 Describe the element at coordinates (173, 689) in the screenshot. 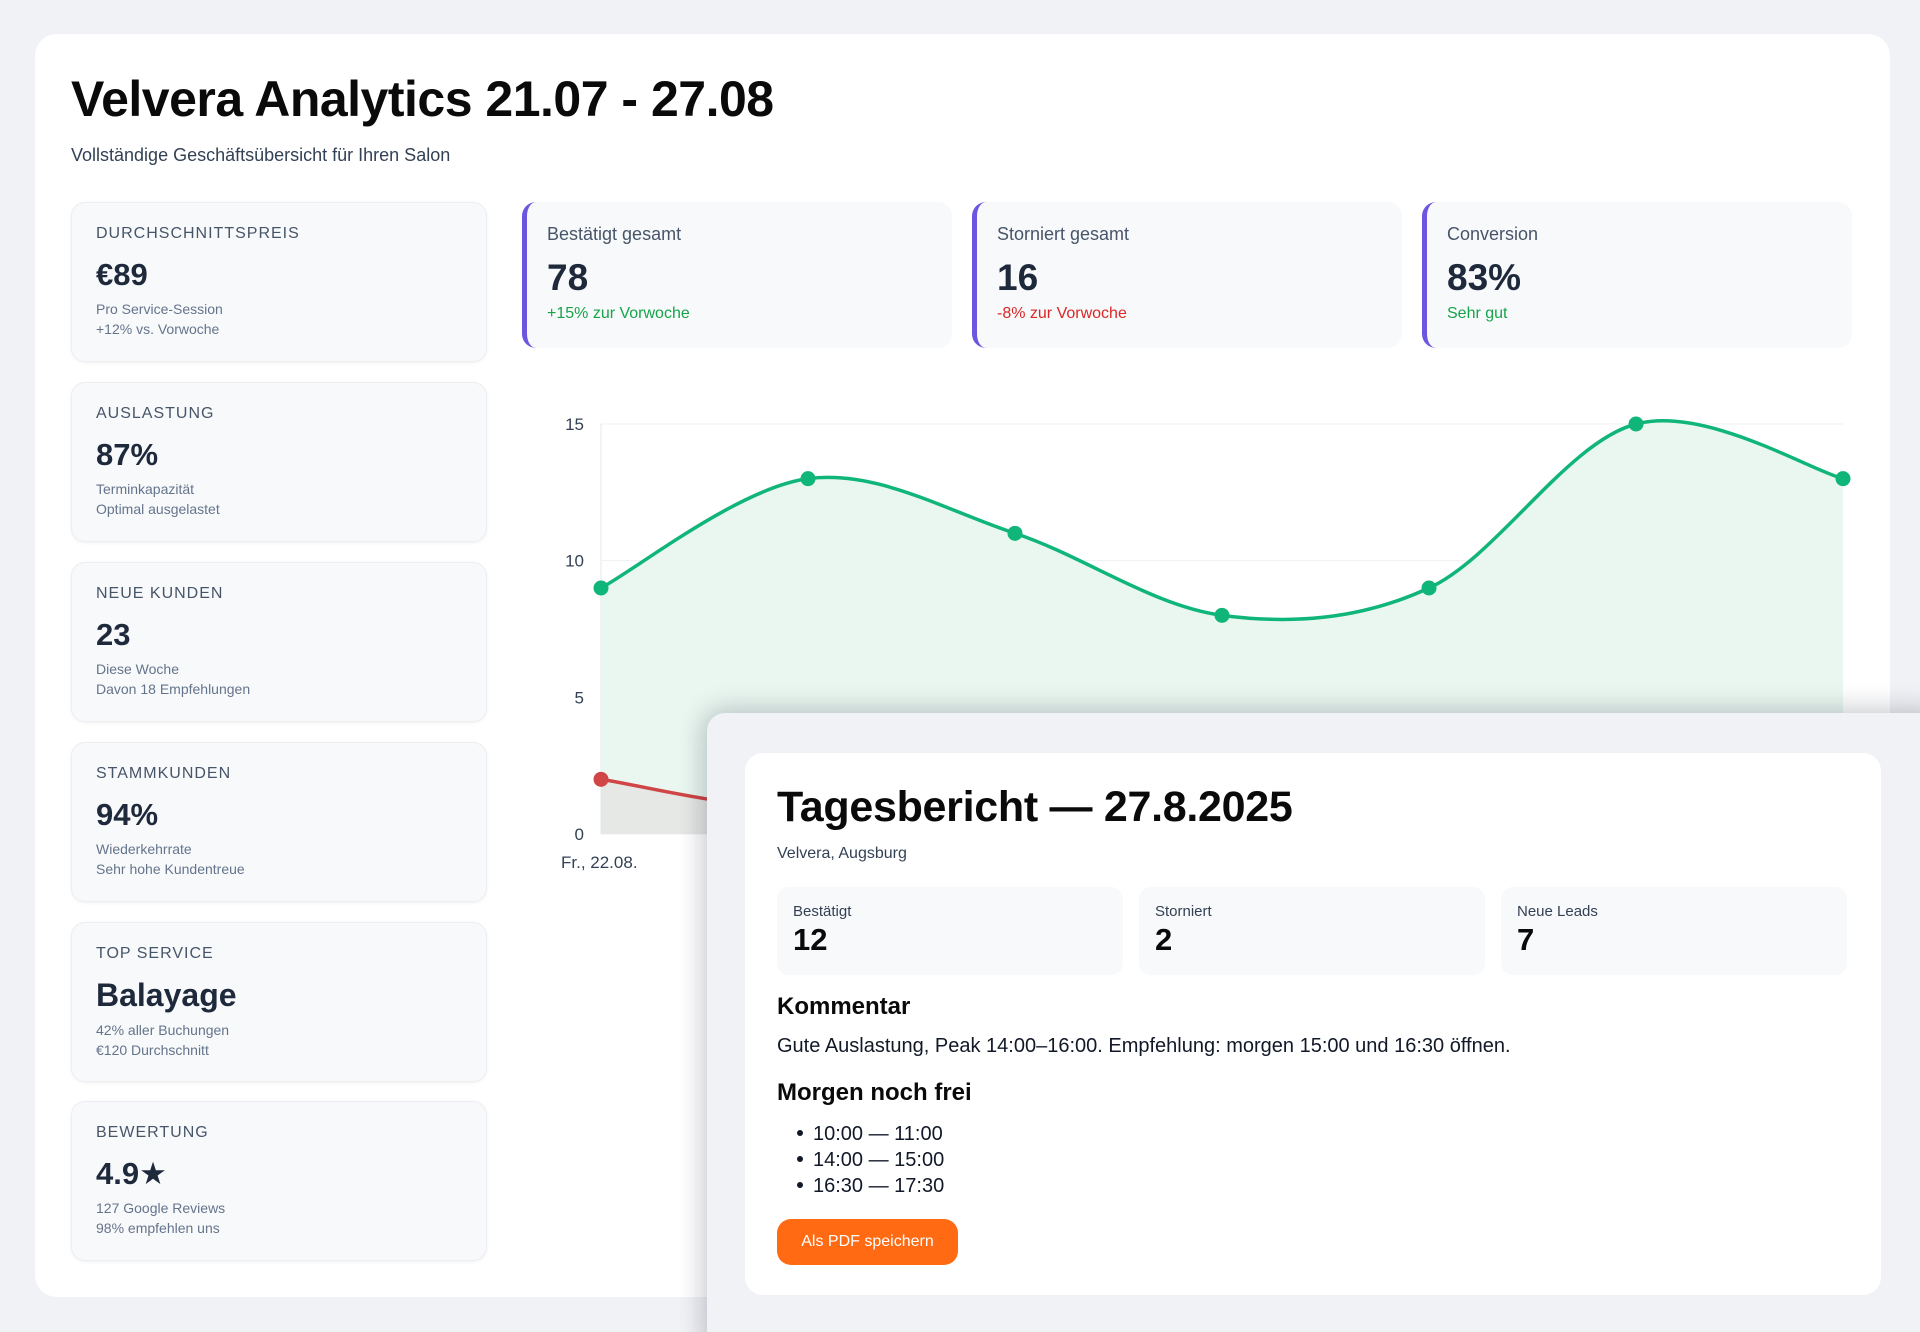

I see `kpi-note: Davon 18 Empfehlungen` at that location.